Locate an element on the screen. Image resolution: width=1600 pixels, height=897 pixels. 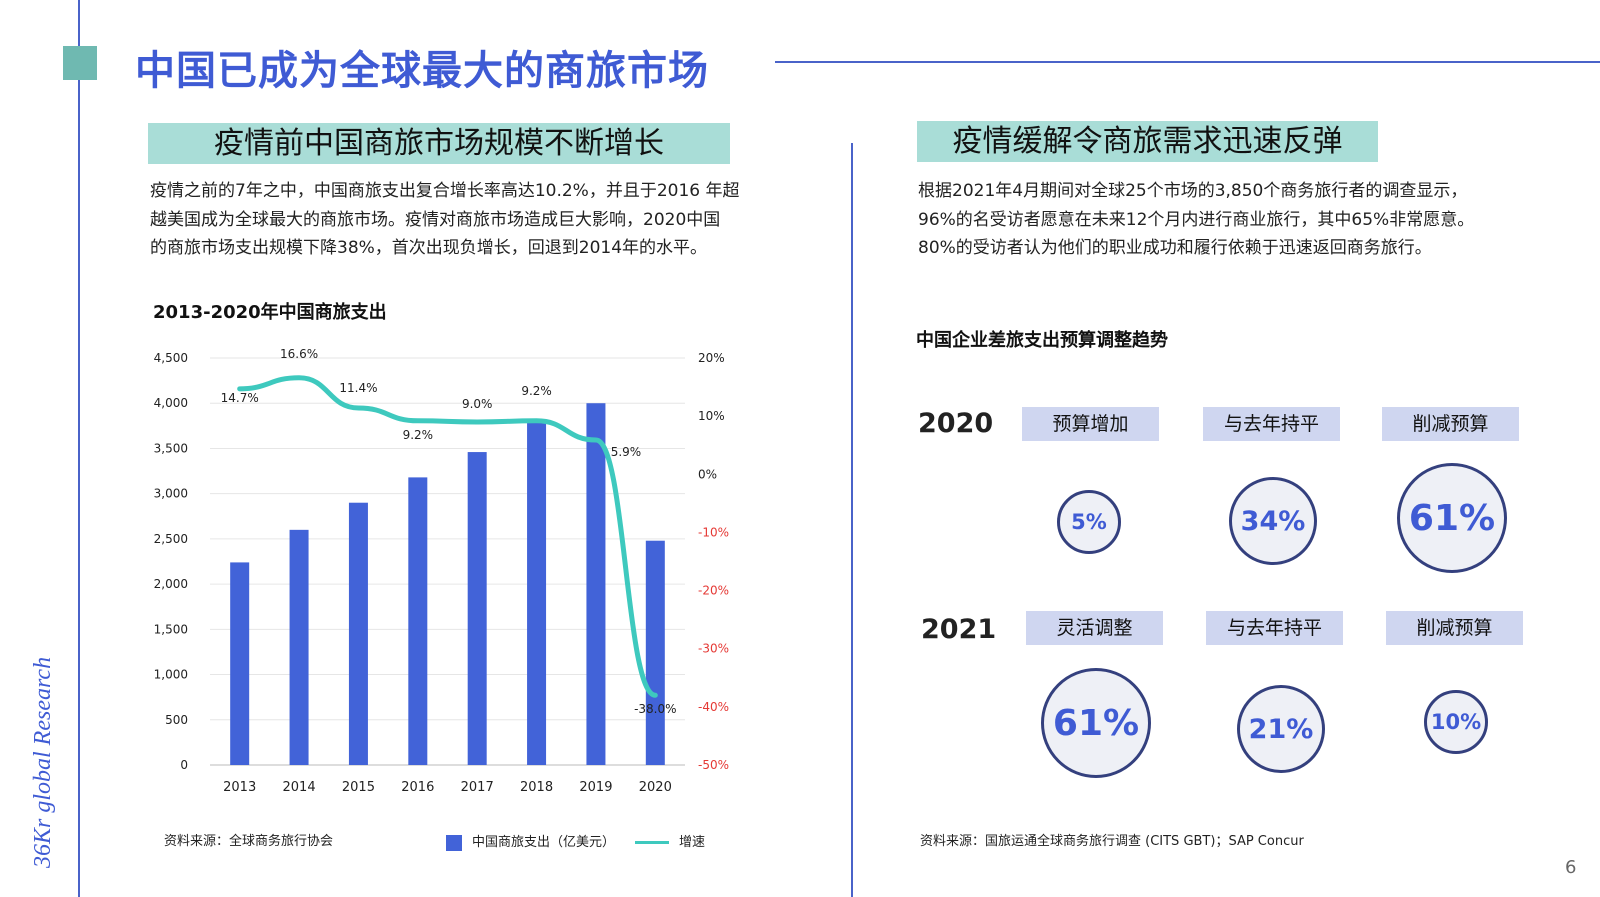
badge-2020-increase: 预算增加 is located at coordinates (1090, 424).